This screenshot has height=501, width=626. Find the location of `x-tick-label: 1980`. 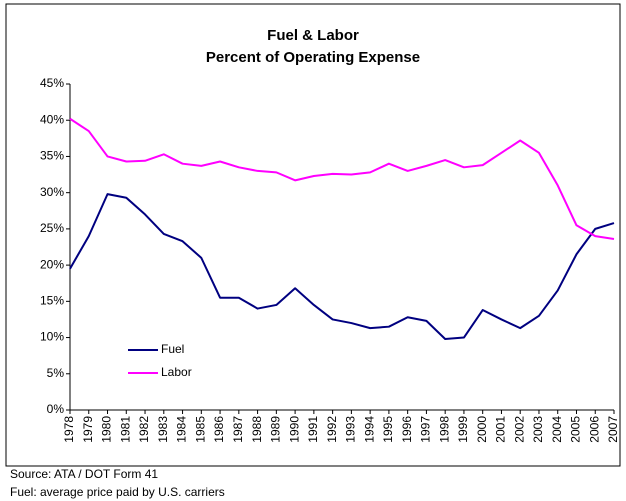

x-tick-label: 1980 is located at coordinates (107, 429).